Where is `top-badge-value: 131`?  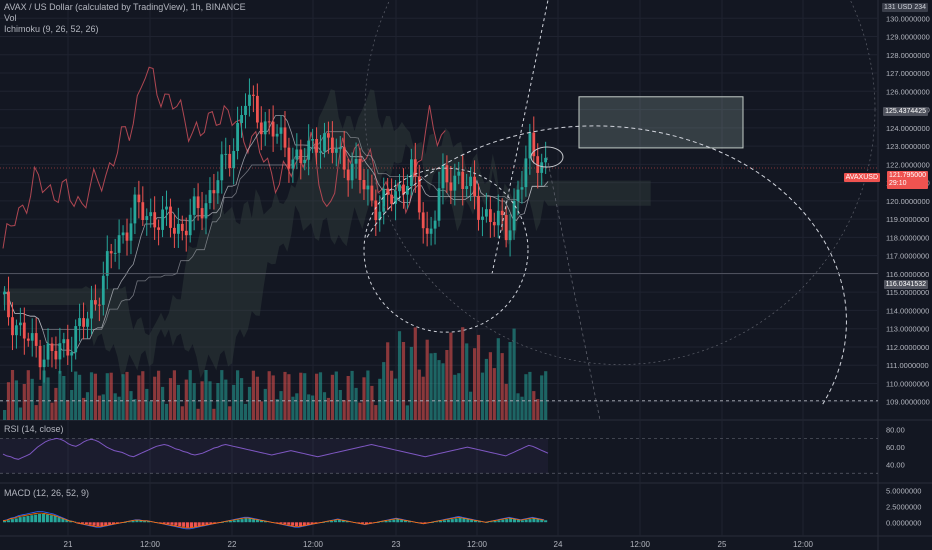 top-badge-value: 131 is located at coordinates (889, 7).